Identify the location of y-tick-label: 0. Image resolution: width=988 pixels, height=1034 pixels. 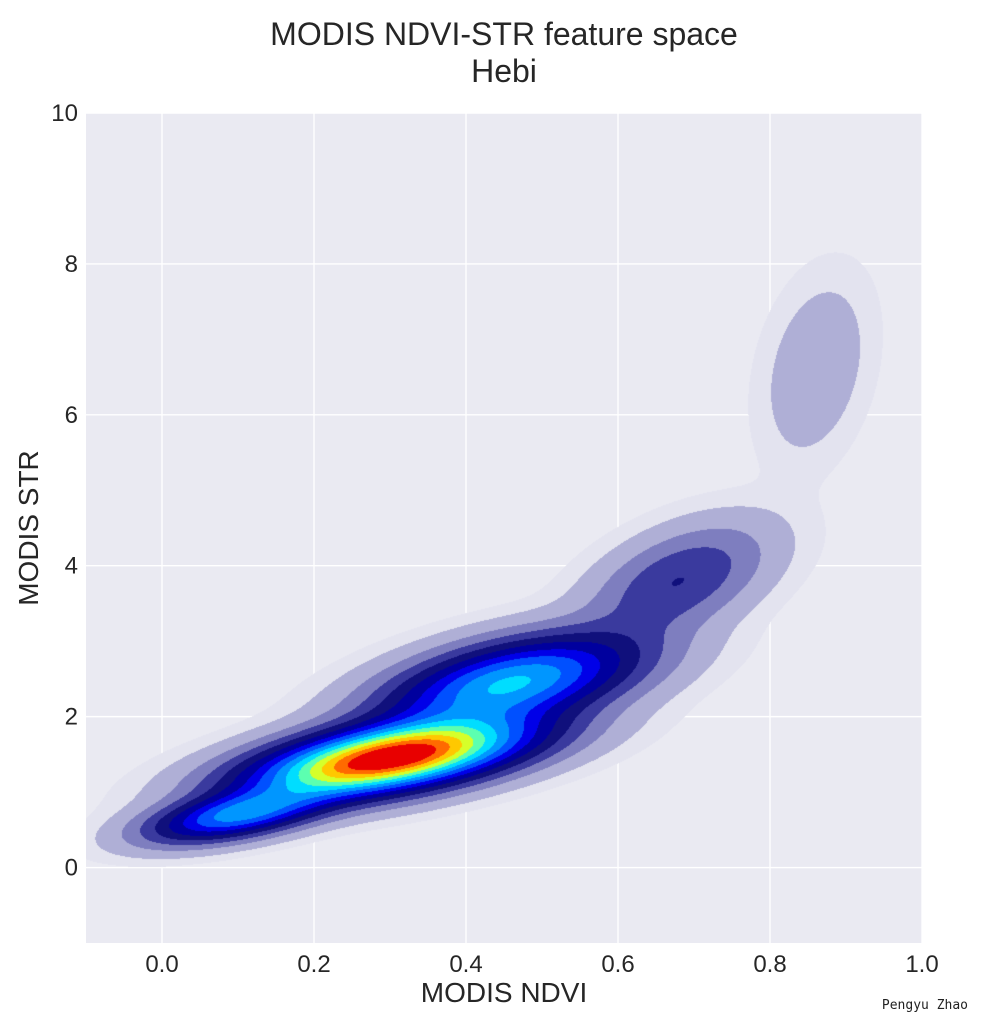
(71, 868).